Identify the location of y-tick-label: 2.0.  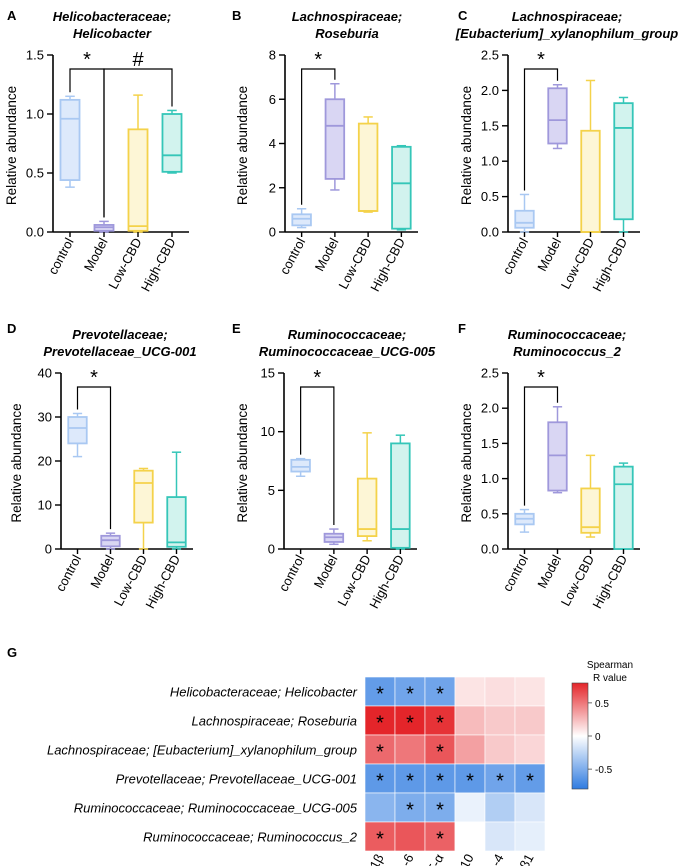
(490, 90).